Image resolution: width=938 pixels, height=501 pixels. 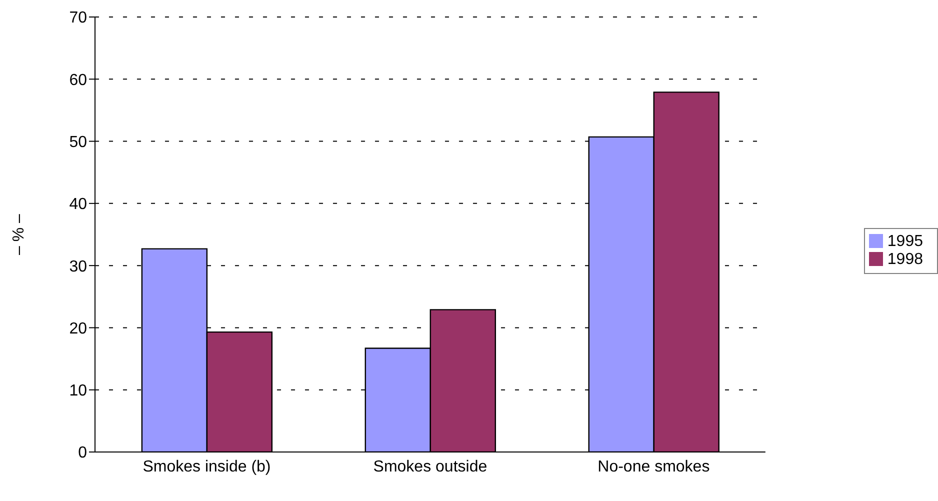 I want to click on y-tick-label: 40, so click(x=78, y=205).